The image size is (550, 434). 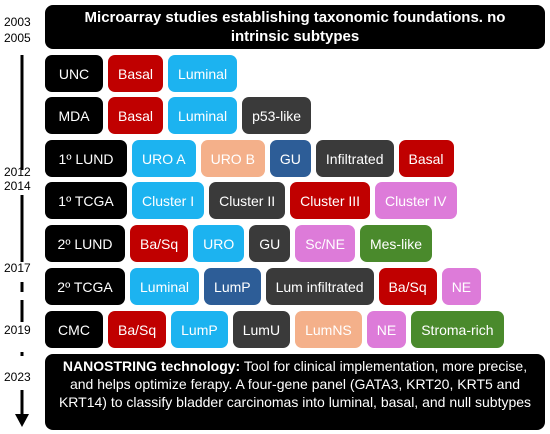 I want to click on study-label: 1º TCGA, so click(x=86, y=200).